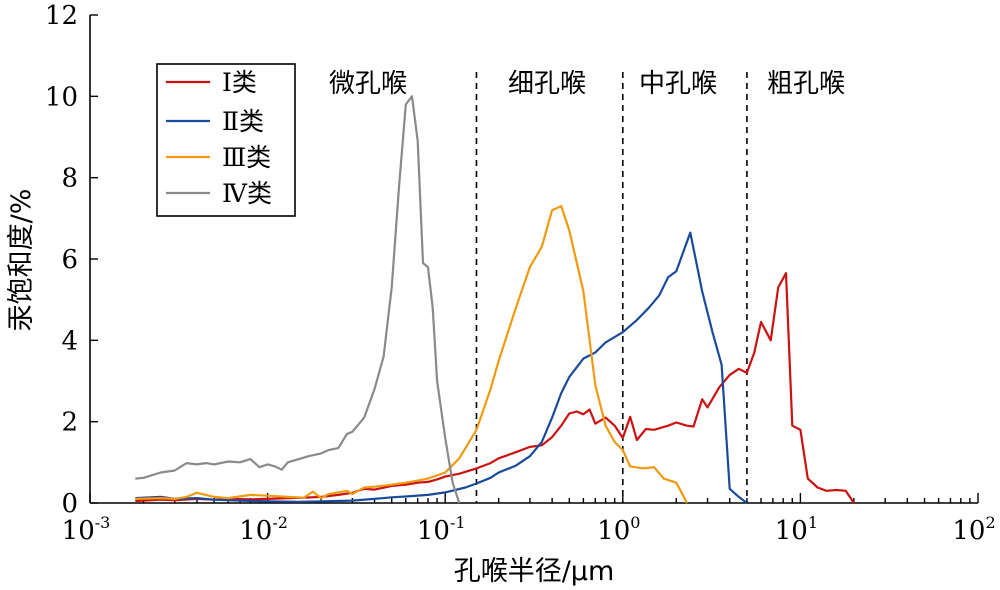  I want to click on x-tick-label-5: 10², so click(973, 529).